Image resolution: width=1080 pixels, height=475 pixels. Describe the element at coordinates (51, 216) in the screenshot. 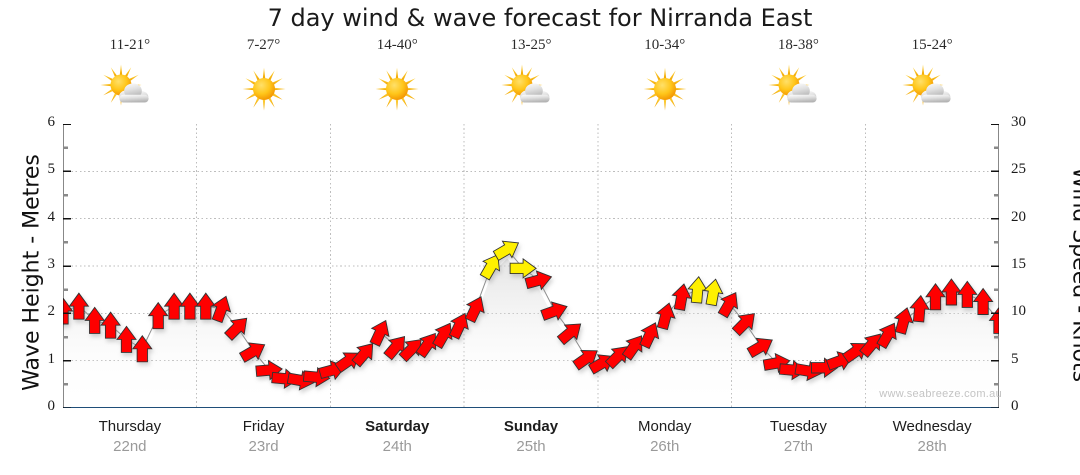

I see `left-tick-label: 4` at that location.